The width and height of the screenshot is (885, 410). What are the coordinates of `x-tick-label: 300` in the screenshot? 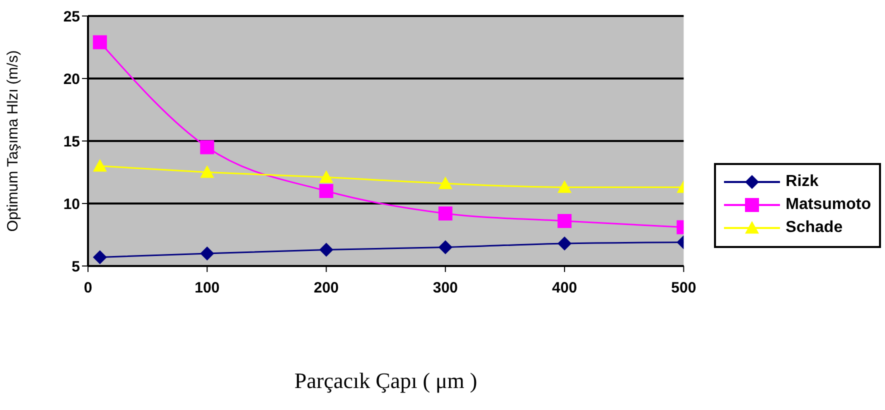 It's located at (445, 288).